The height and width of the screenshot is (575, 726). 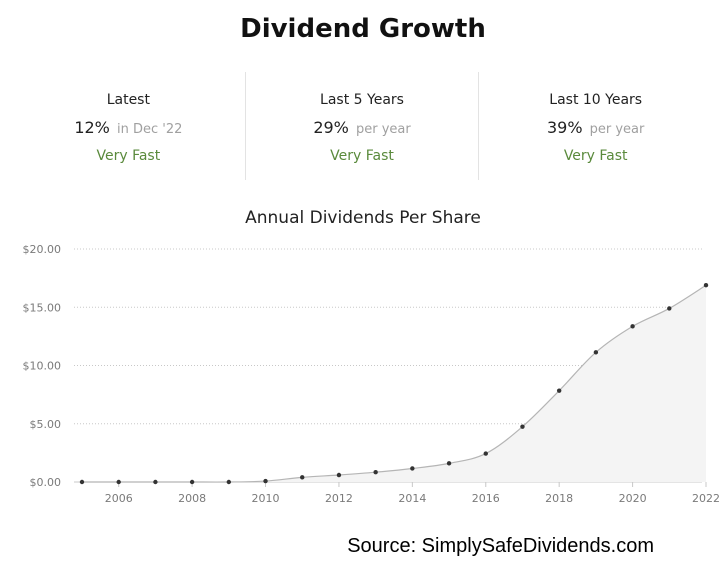 I want to click on y-tick-label: $10.00, so click(x=42, y=366).